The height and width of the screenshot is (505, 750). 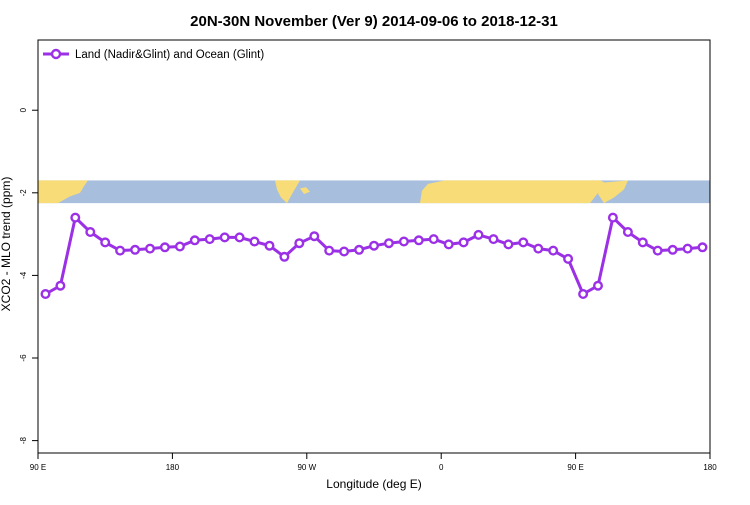 I want to click on y-tick-label: -2, so click(x=23, y=193).